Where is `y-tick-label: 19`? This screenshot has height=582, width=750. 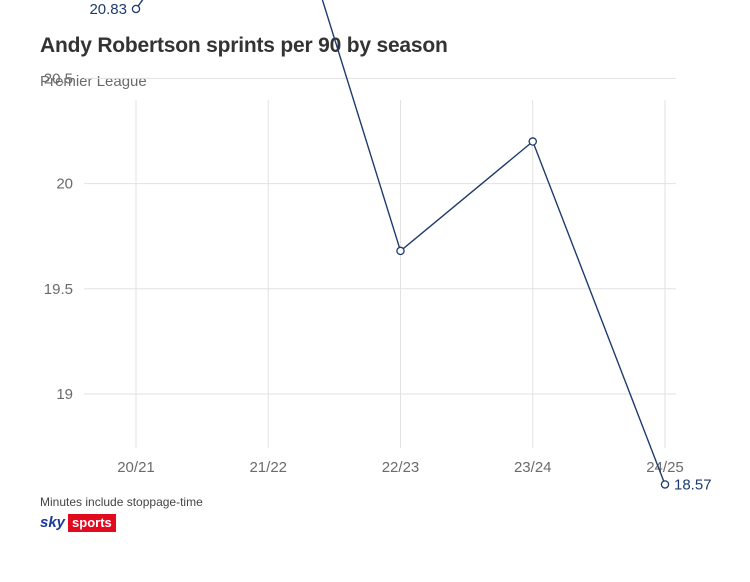
y-tick-label: 19 is located at coordinates (64, 394).